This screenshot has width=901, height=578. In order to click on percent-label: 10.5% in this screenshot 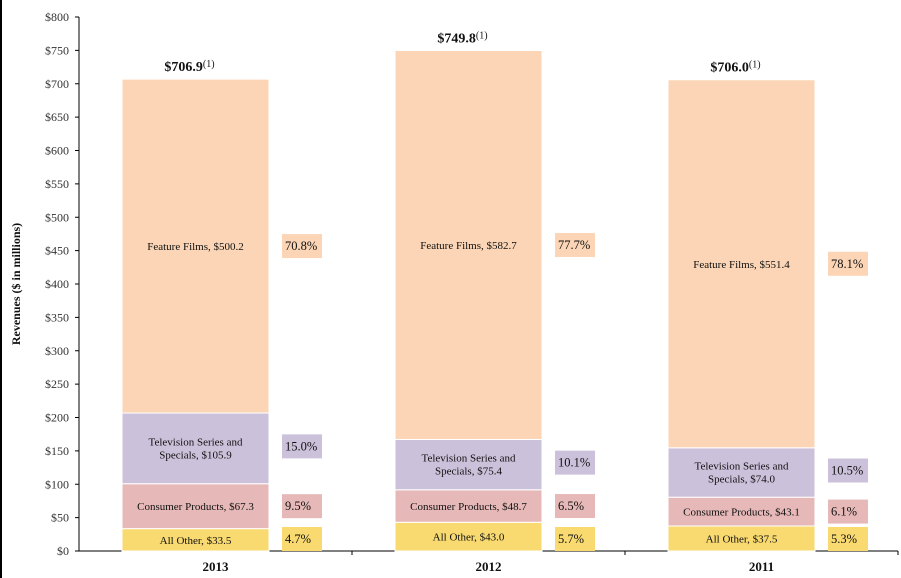, I will do `click(847, 471)`.